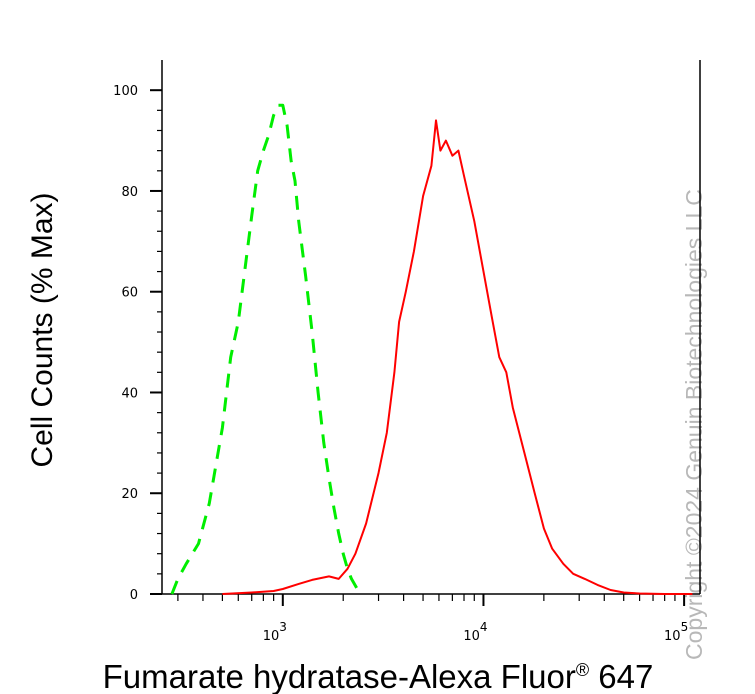 This screenshot has width=755, height=694. Describe the element at coordinates (582, 670) in the screenshot. I see `x-axis-title-registered: ®` at that location.